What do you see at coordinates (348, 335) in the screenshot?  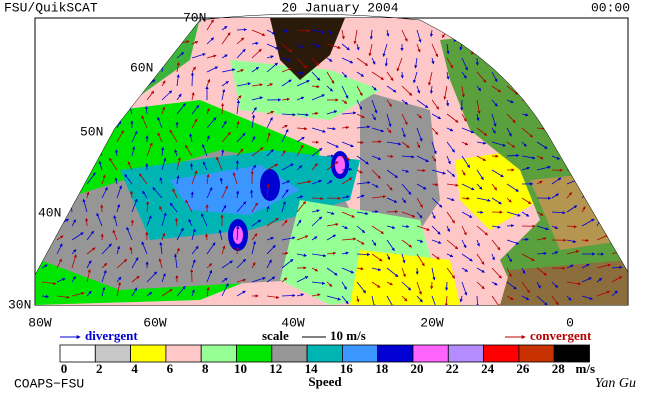 I see `legend-scale-value: 10 m/s` at bounding box center [348, 335].